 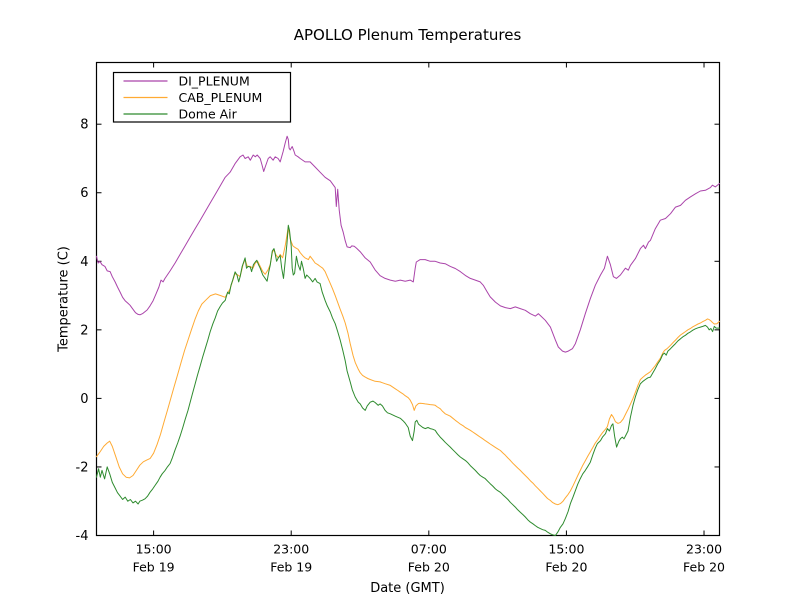 I want to click on y-tick-label: 6, so click(x=84, y=193).